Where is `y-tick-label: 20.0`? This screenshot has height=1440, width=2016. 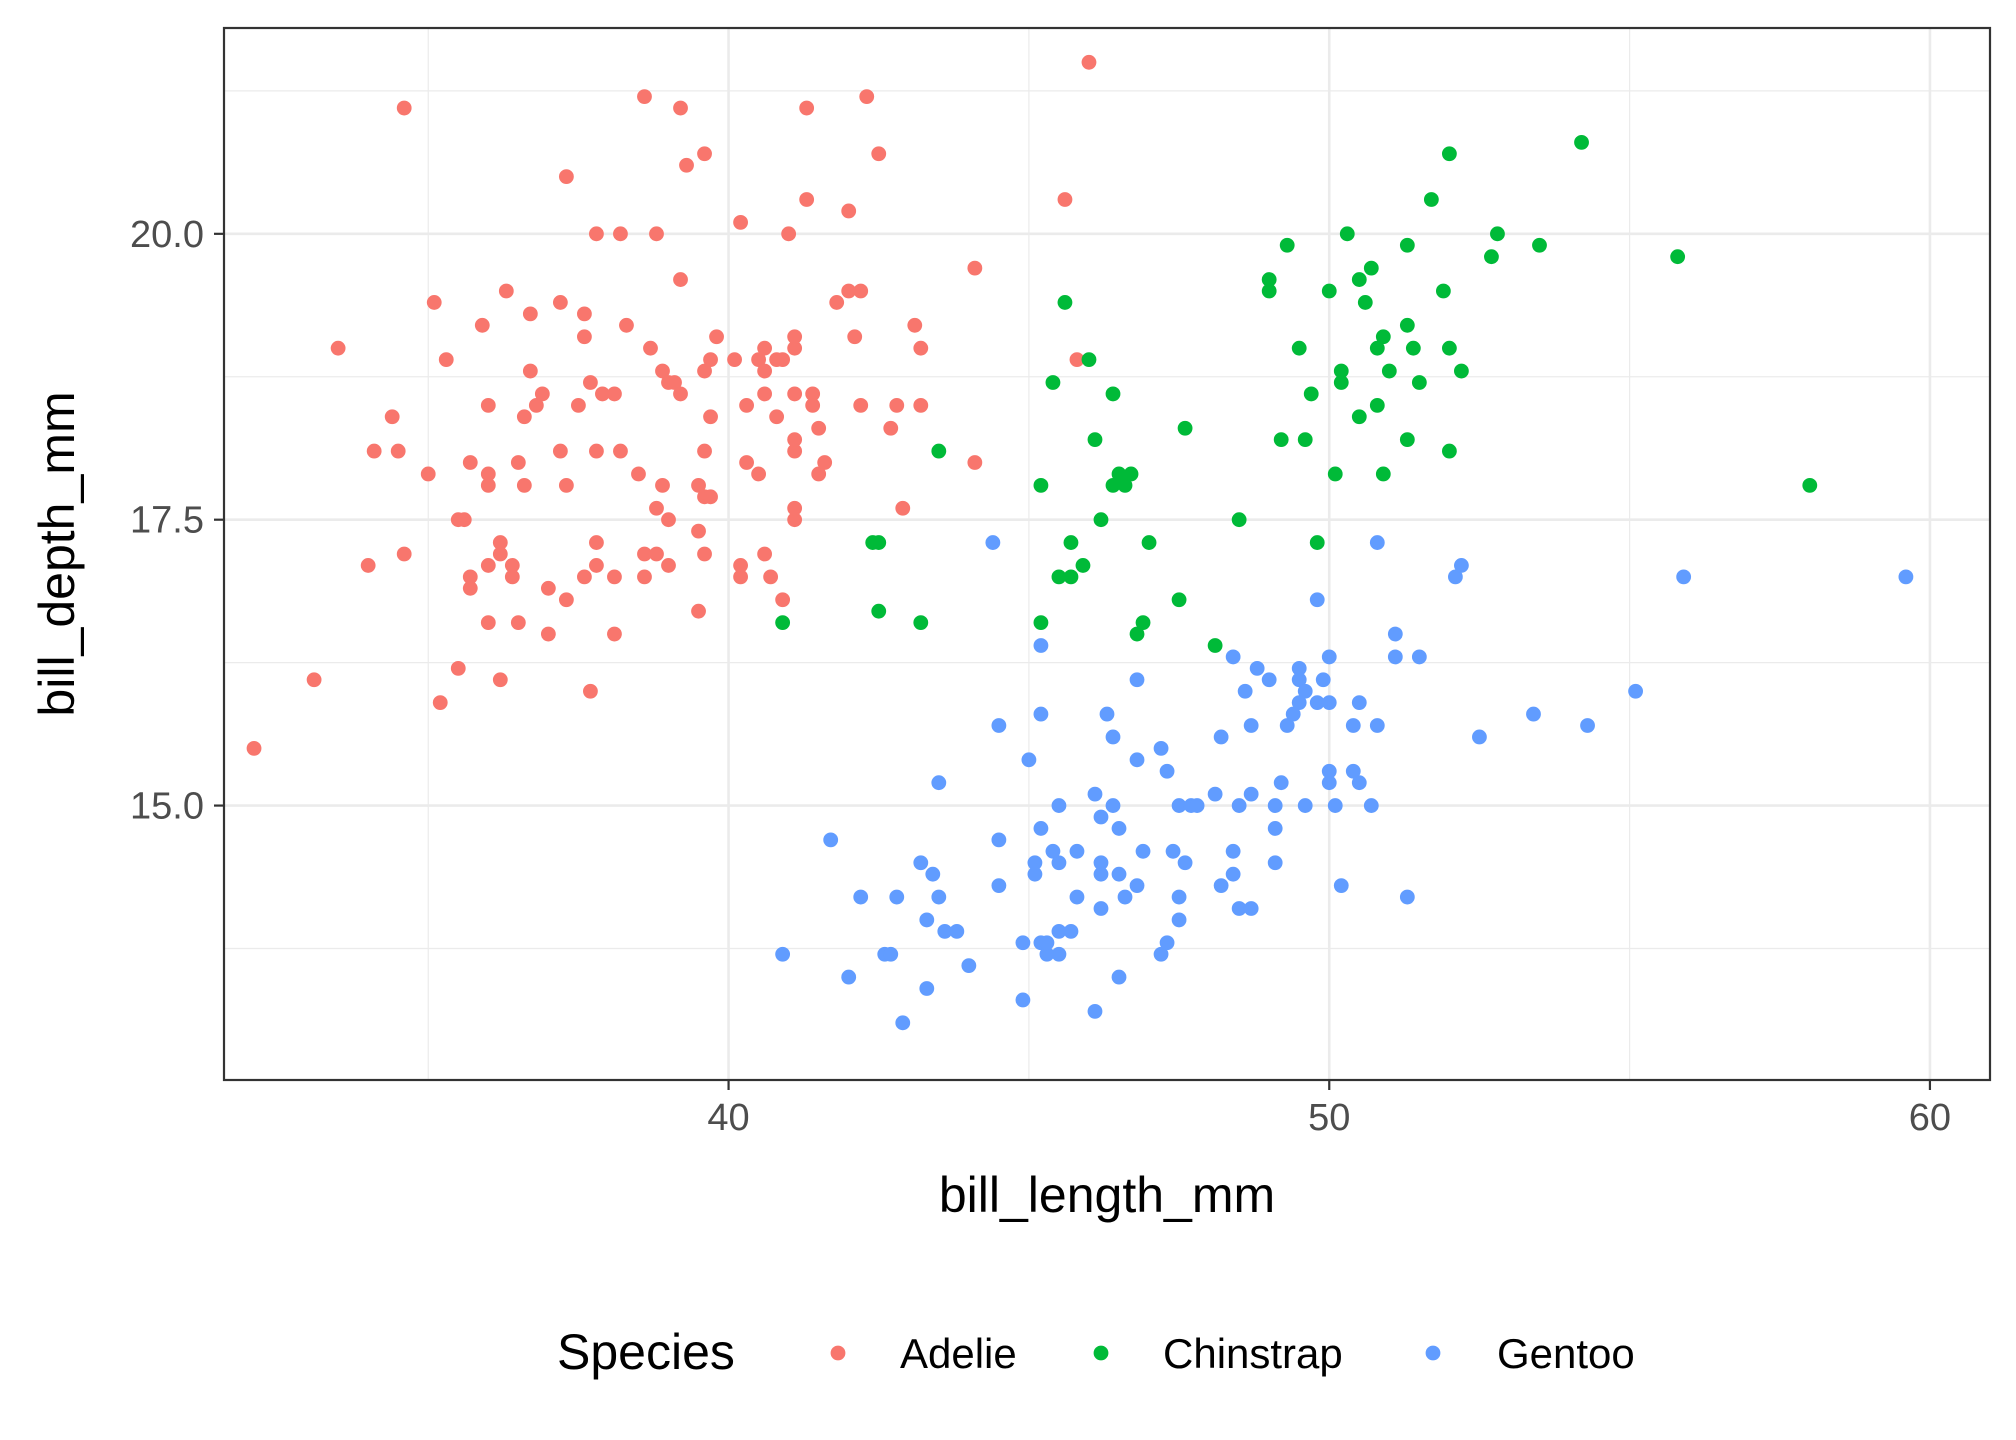
y-tick-label: 20.0 is located at coordinates (167, 235).